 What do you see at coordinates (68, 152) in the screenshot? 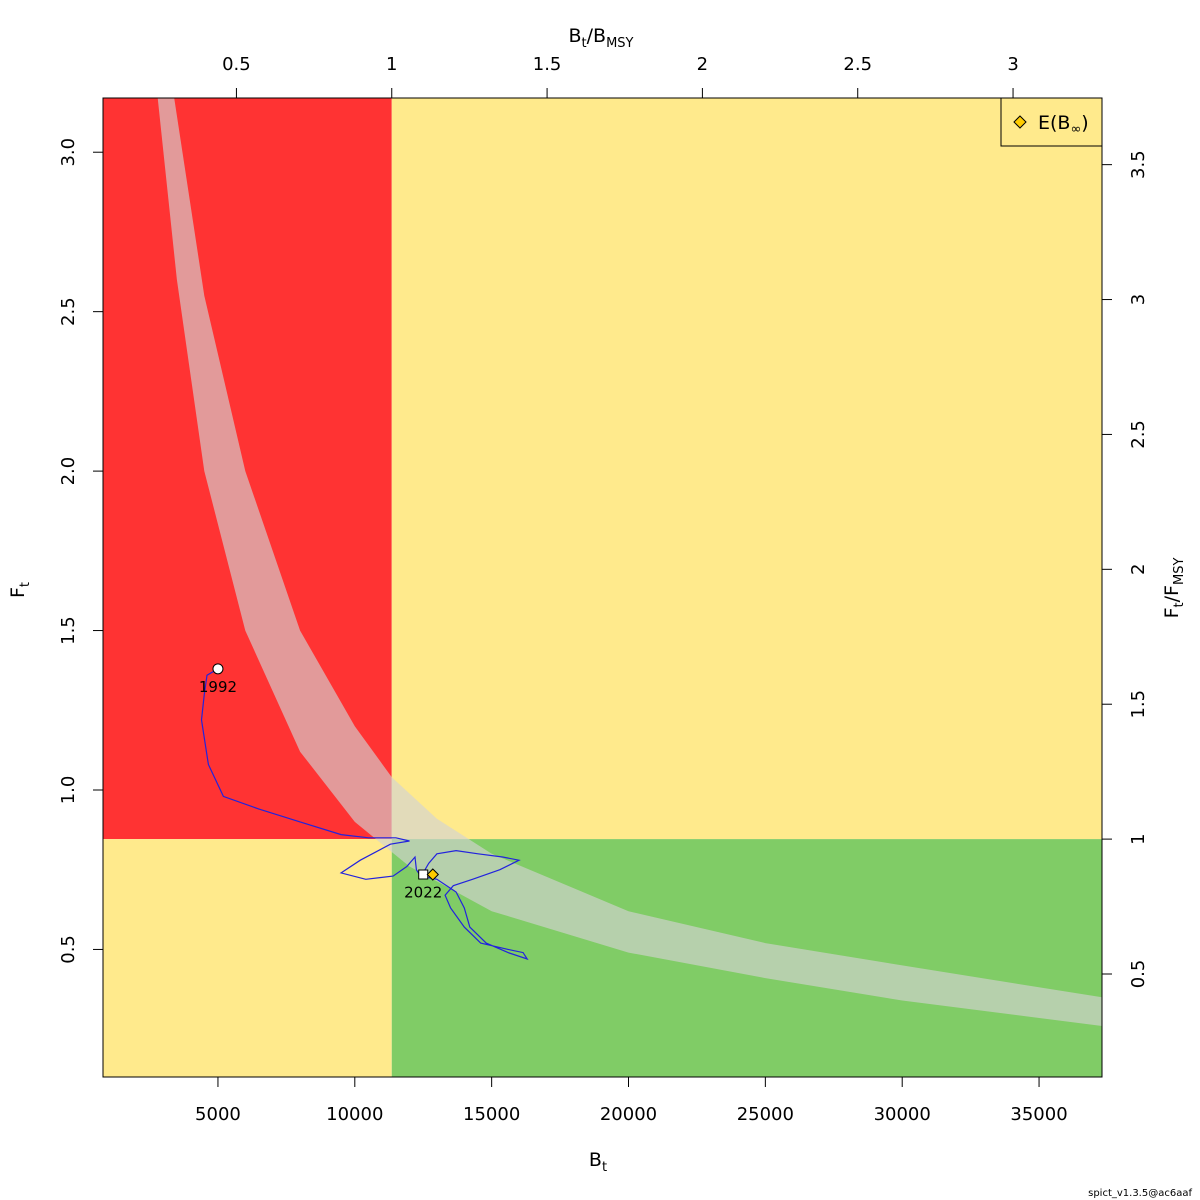
I see `y-tick-label: 3.0` at bounding box center [68, 152].